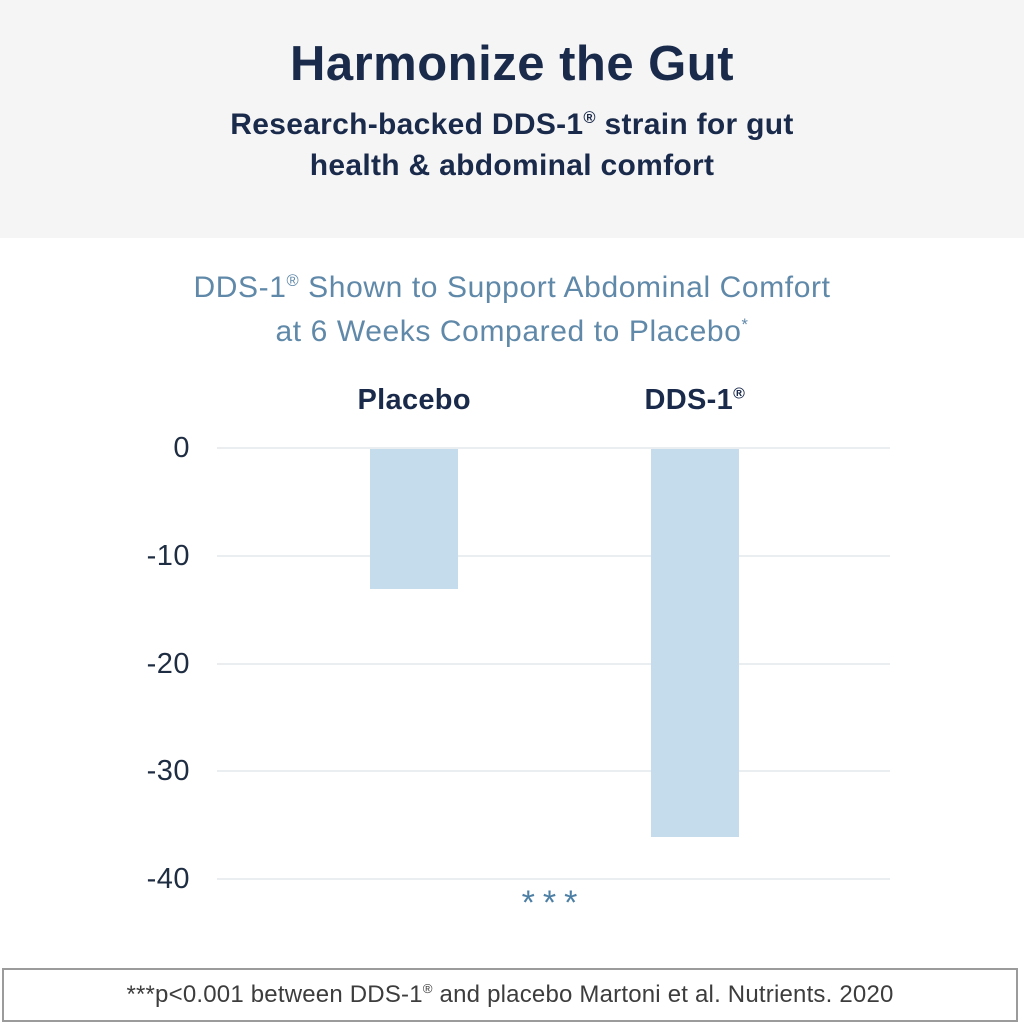 This screenshot has width=1024, height=1024. What do you see at coordinates (414, 400) in the screenshot?
I see `category-label: Placebo` at bounding box center [414, 400].